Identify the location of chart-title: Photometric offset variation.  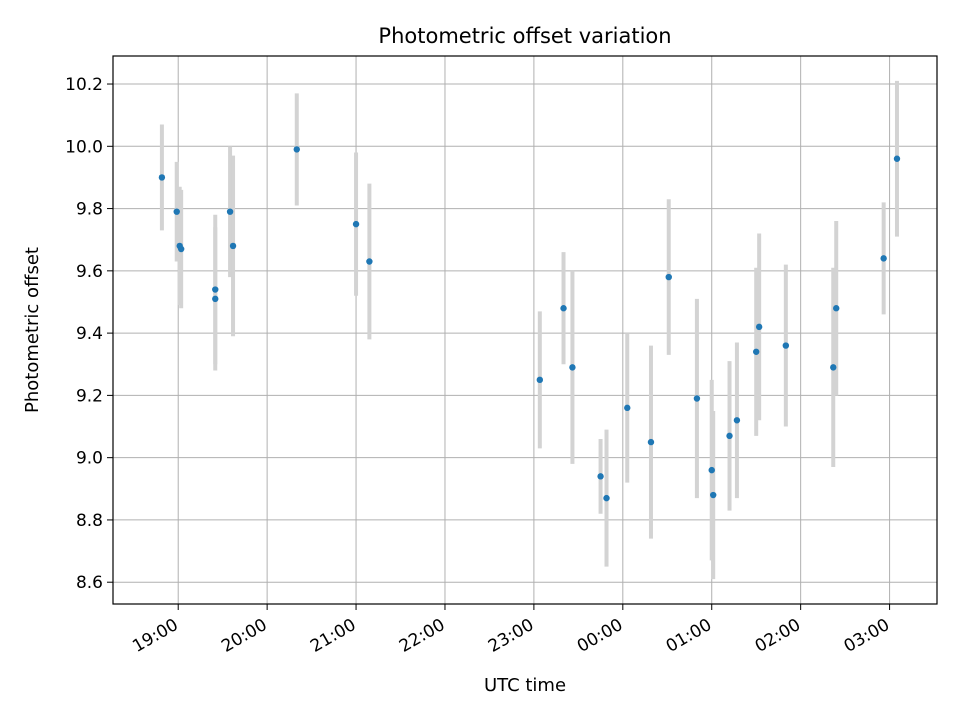
(524, 36).